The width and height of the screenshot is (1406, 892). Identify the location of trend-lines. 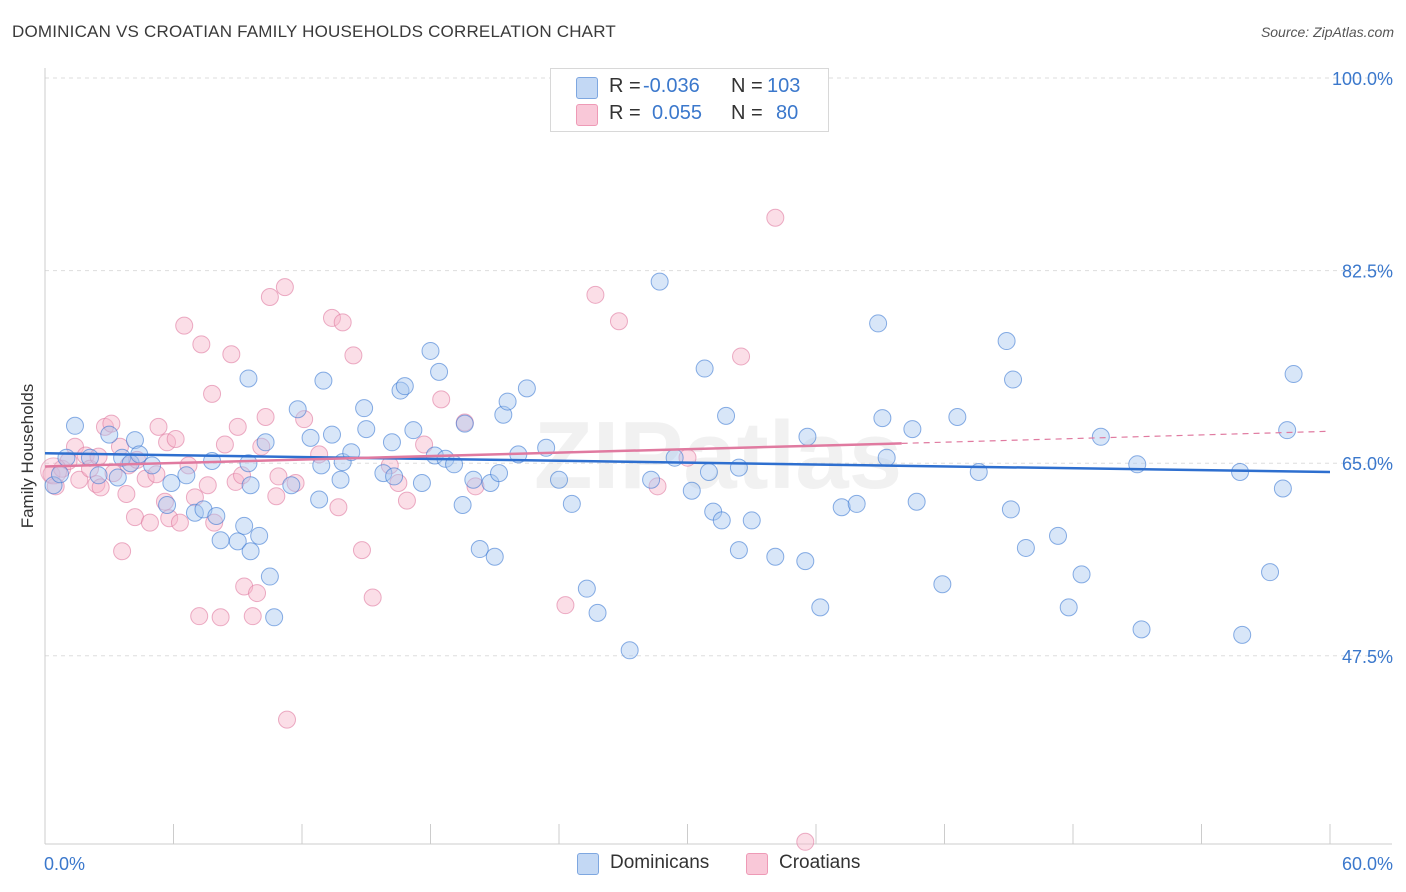
(687, 452).